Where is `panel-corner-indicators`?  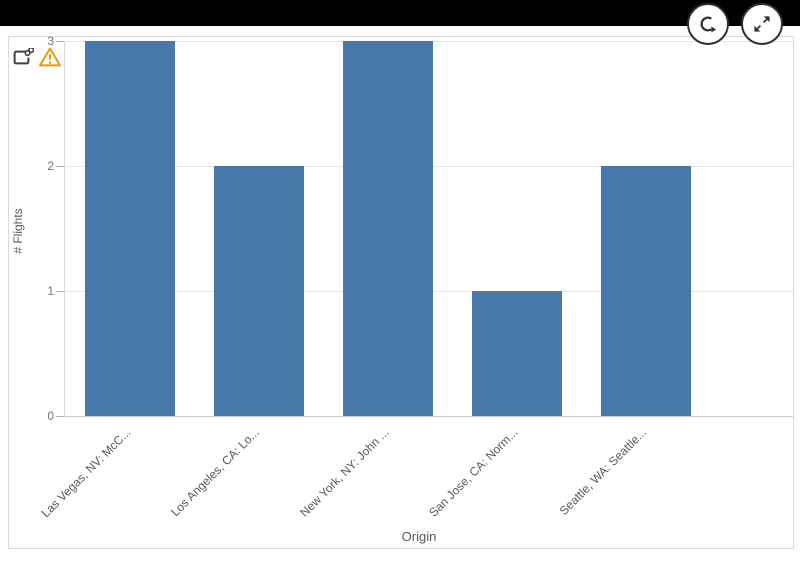 panel-corner-indicators is located at coordinates (37, 59).